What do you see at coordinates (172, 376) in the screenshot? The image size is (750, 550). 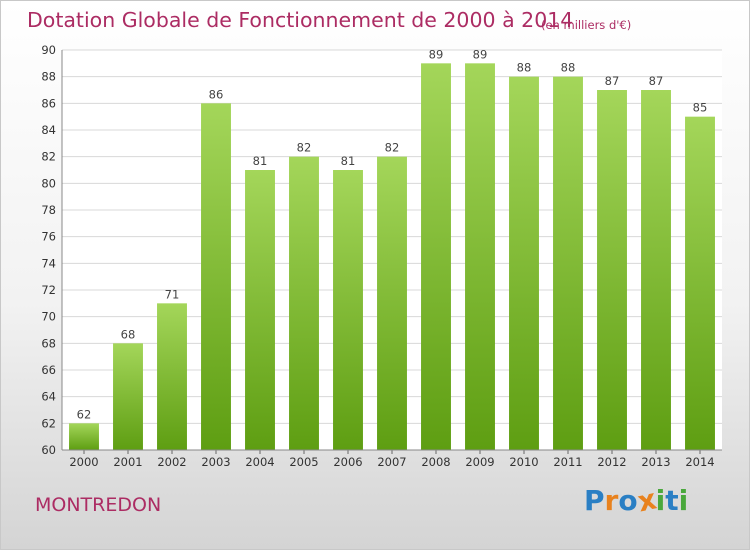 I see `bar-2002` at bounding box center [172, 376].